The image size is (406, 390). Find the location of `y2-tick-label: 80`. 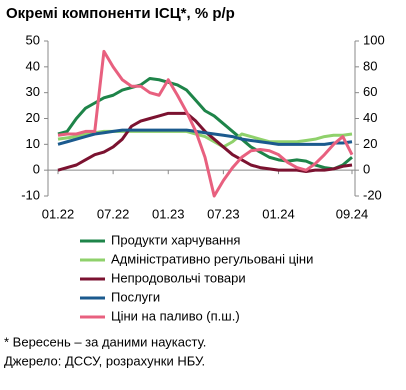

y2-tick-label: 80 is located at coordinates (370, 65).